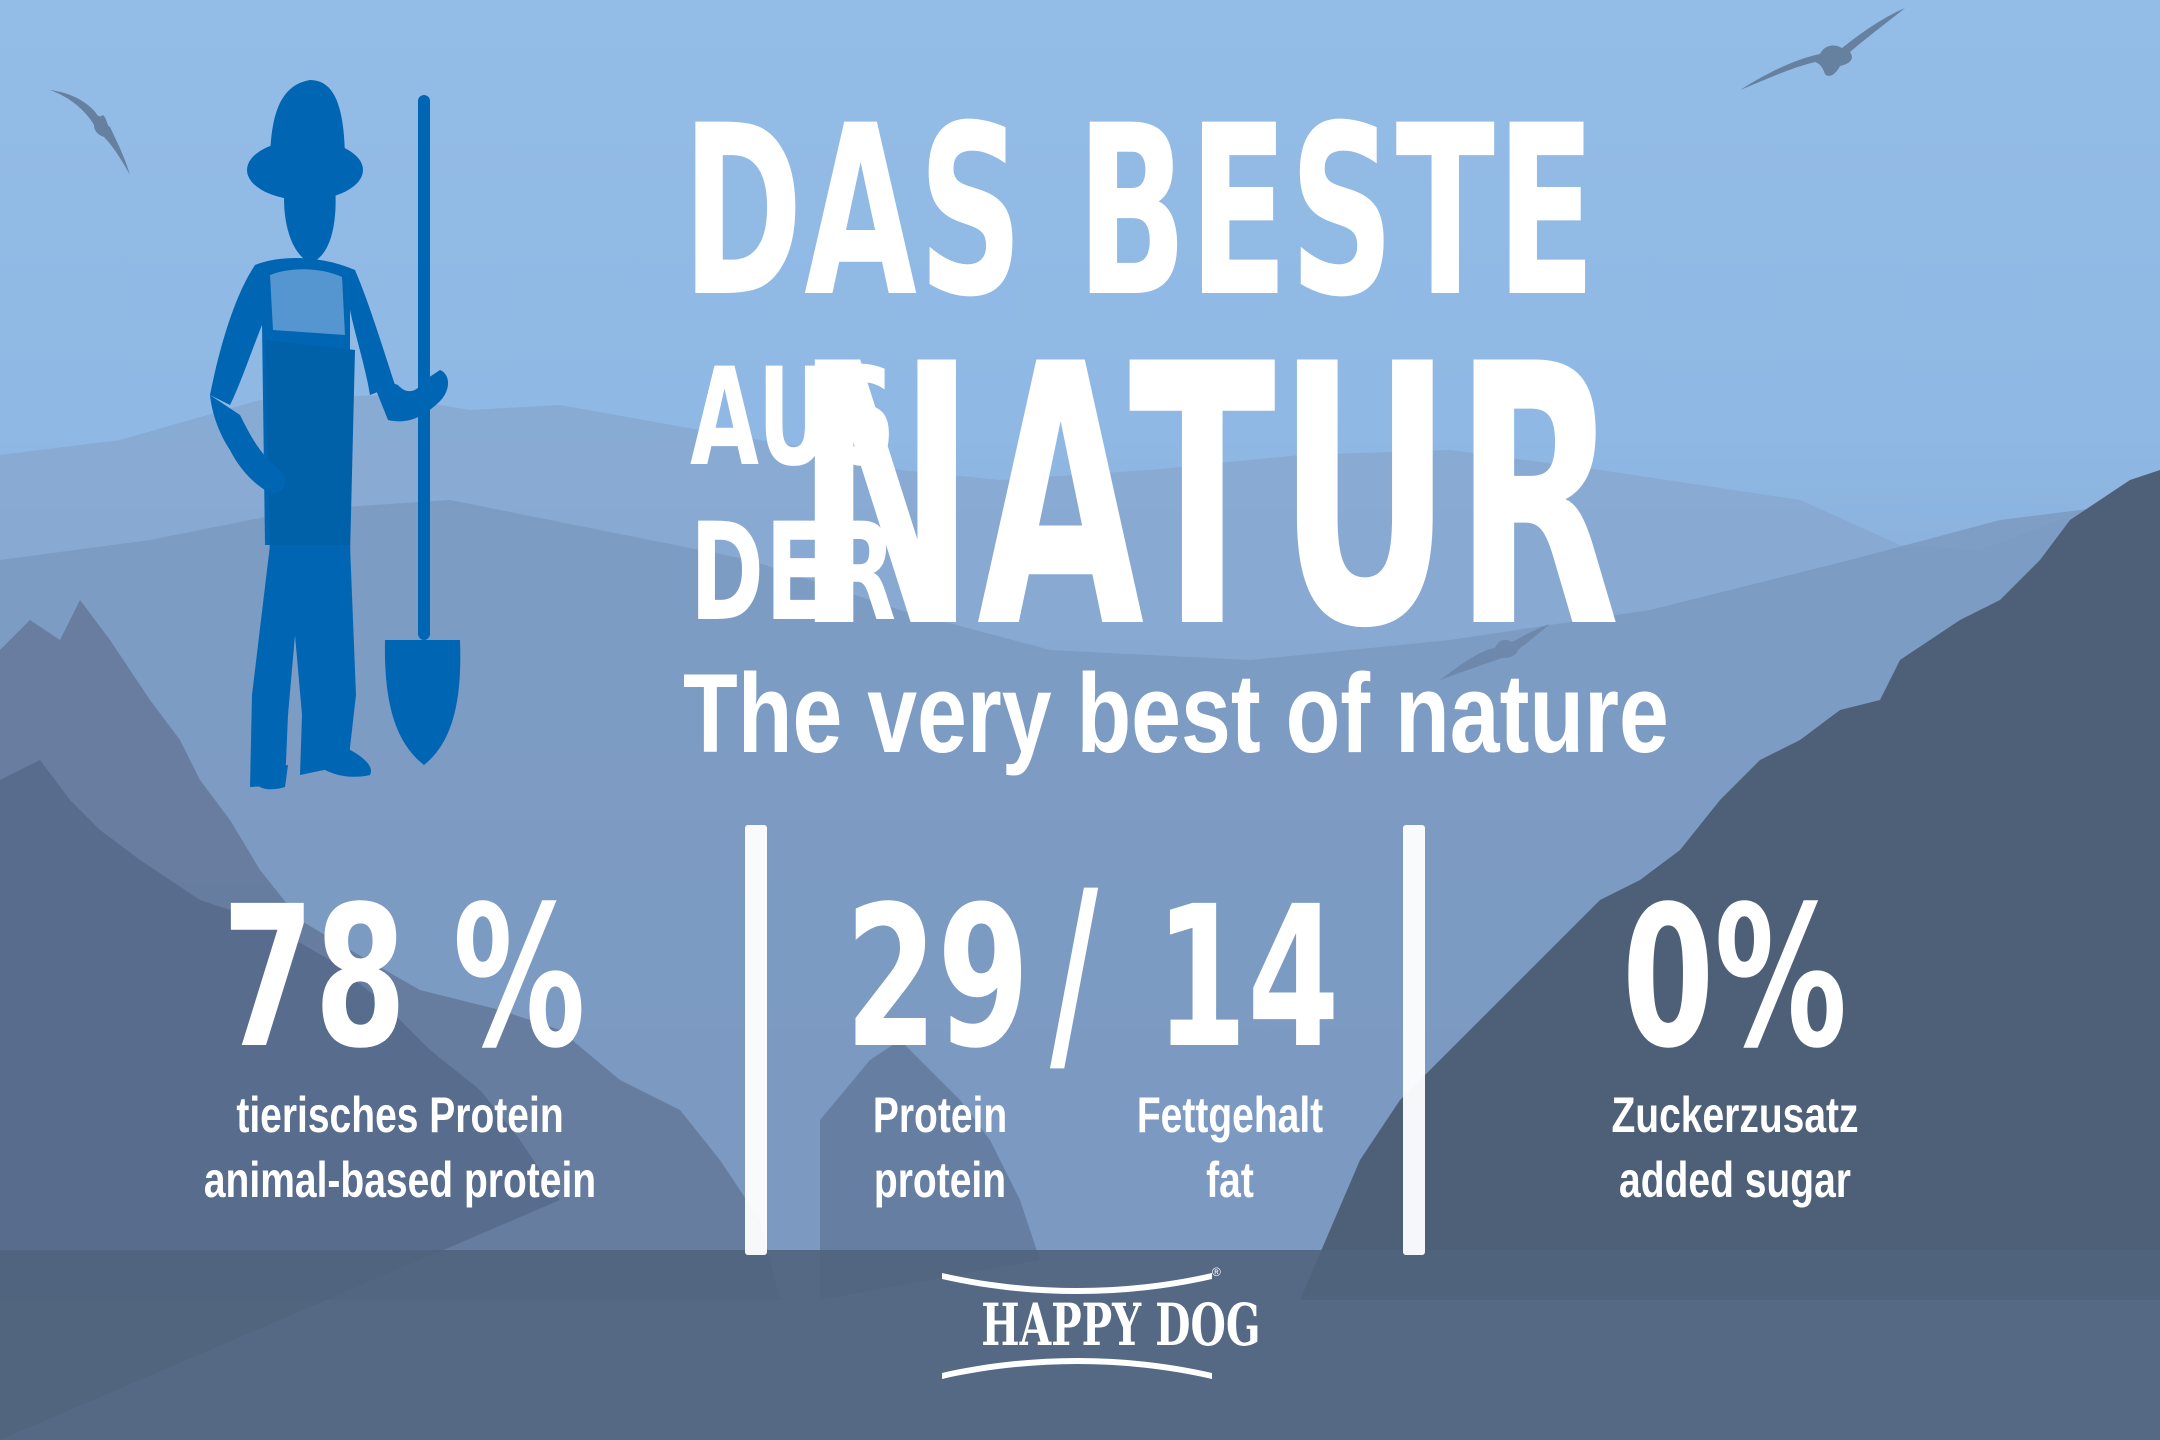 The height and width of the screenshot is (1440, 2160). I want to click on brand-name: HAPPY DOG, so click(1121, 1325).